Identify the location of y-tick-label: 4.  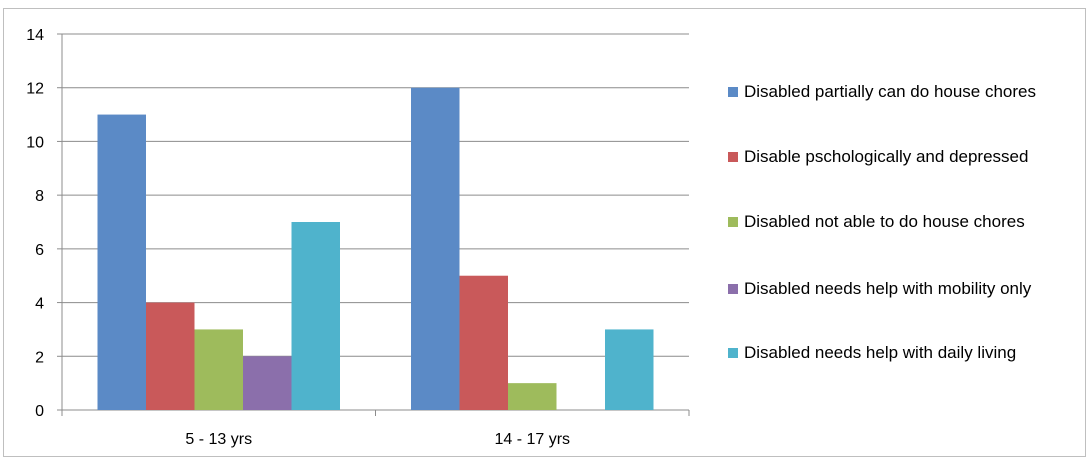
(39, 304).